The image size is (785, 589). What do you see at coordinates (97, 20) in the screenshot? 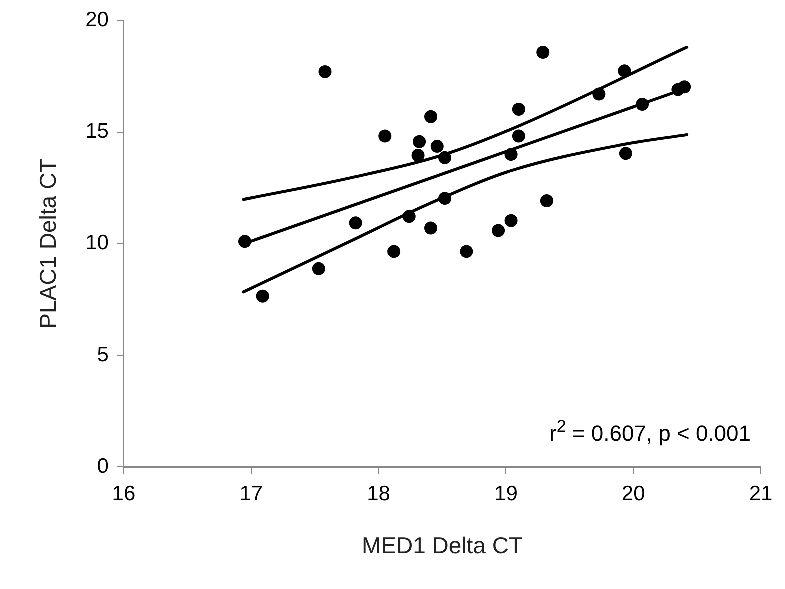
I see `y-tick-label: 20` at bounding box center [97, 20].